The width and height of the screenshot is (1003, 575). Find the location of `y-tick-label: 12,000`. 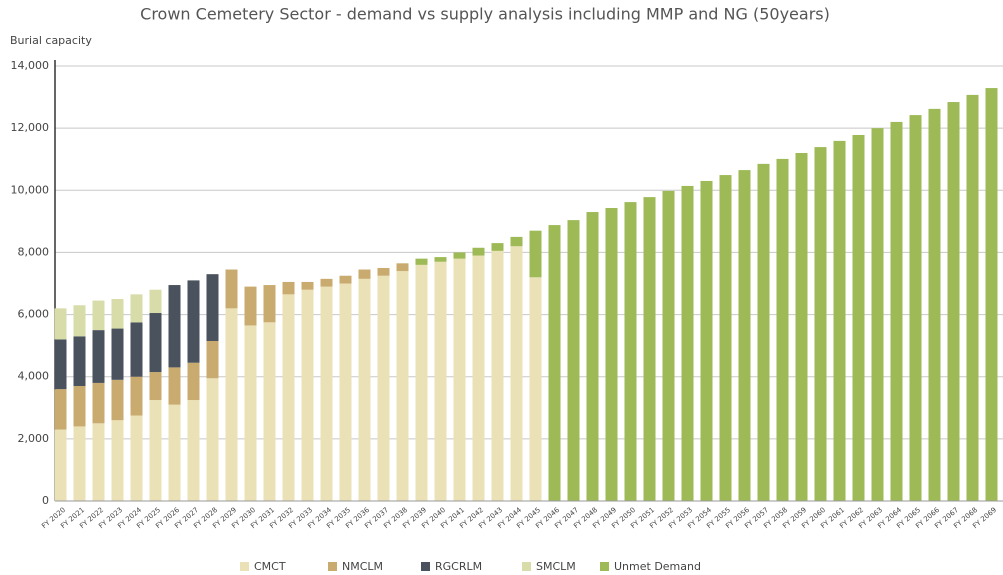

y-tick-label: 12,000 is located at coordinates (30, 127).